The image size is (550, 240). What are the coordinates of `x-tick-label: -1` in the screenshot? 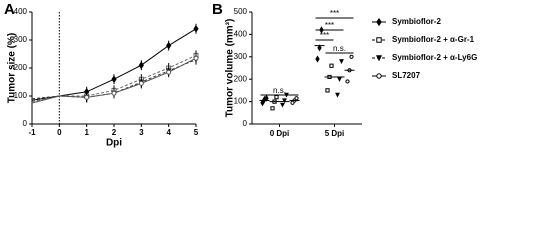 It's located at (32, 132).